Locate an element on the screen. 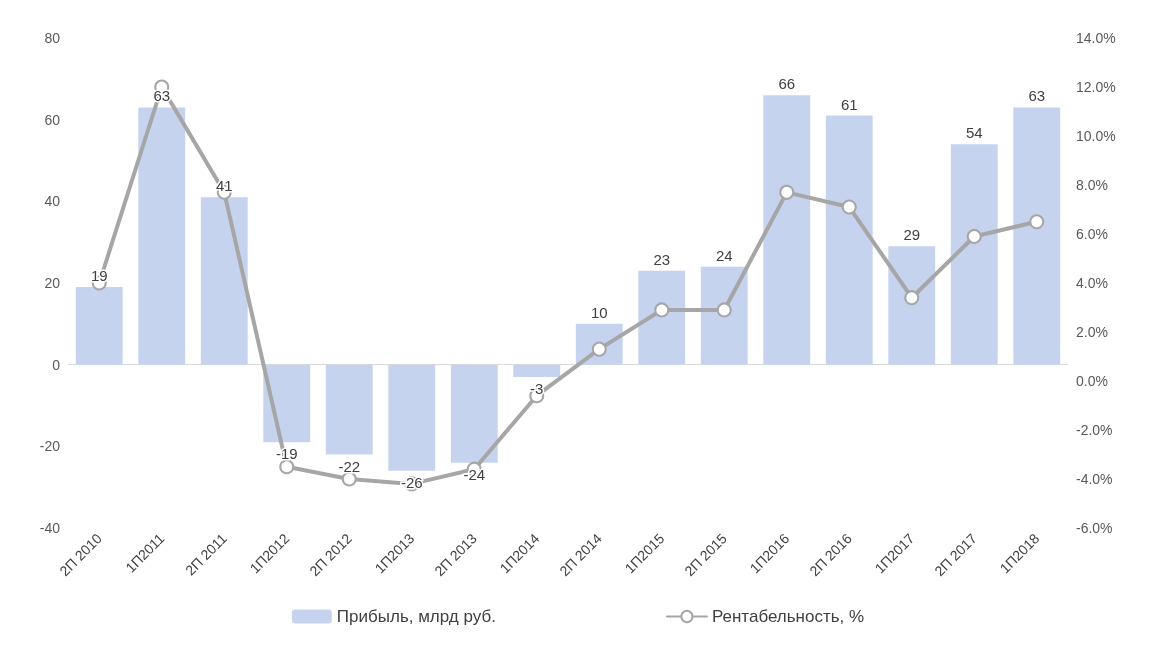 This screenshot has height=648, width=1159. y-tick-label: 60 is located at coordinates (52, 119).